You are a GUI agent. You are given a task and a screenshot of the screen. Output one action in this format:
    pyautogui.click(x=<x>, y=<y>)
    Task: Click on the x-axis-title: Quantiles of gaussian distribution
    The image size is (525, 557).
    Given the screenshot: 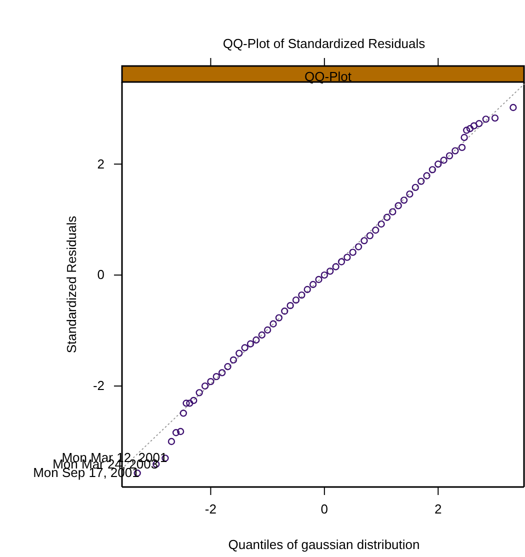 What is the action you would take?
    pyautogui.click(x=324, y=544)
    